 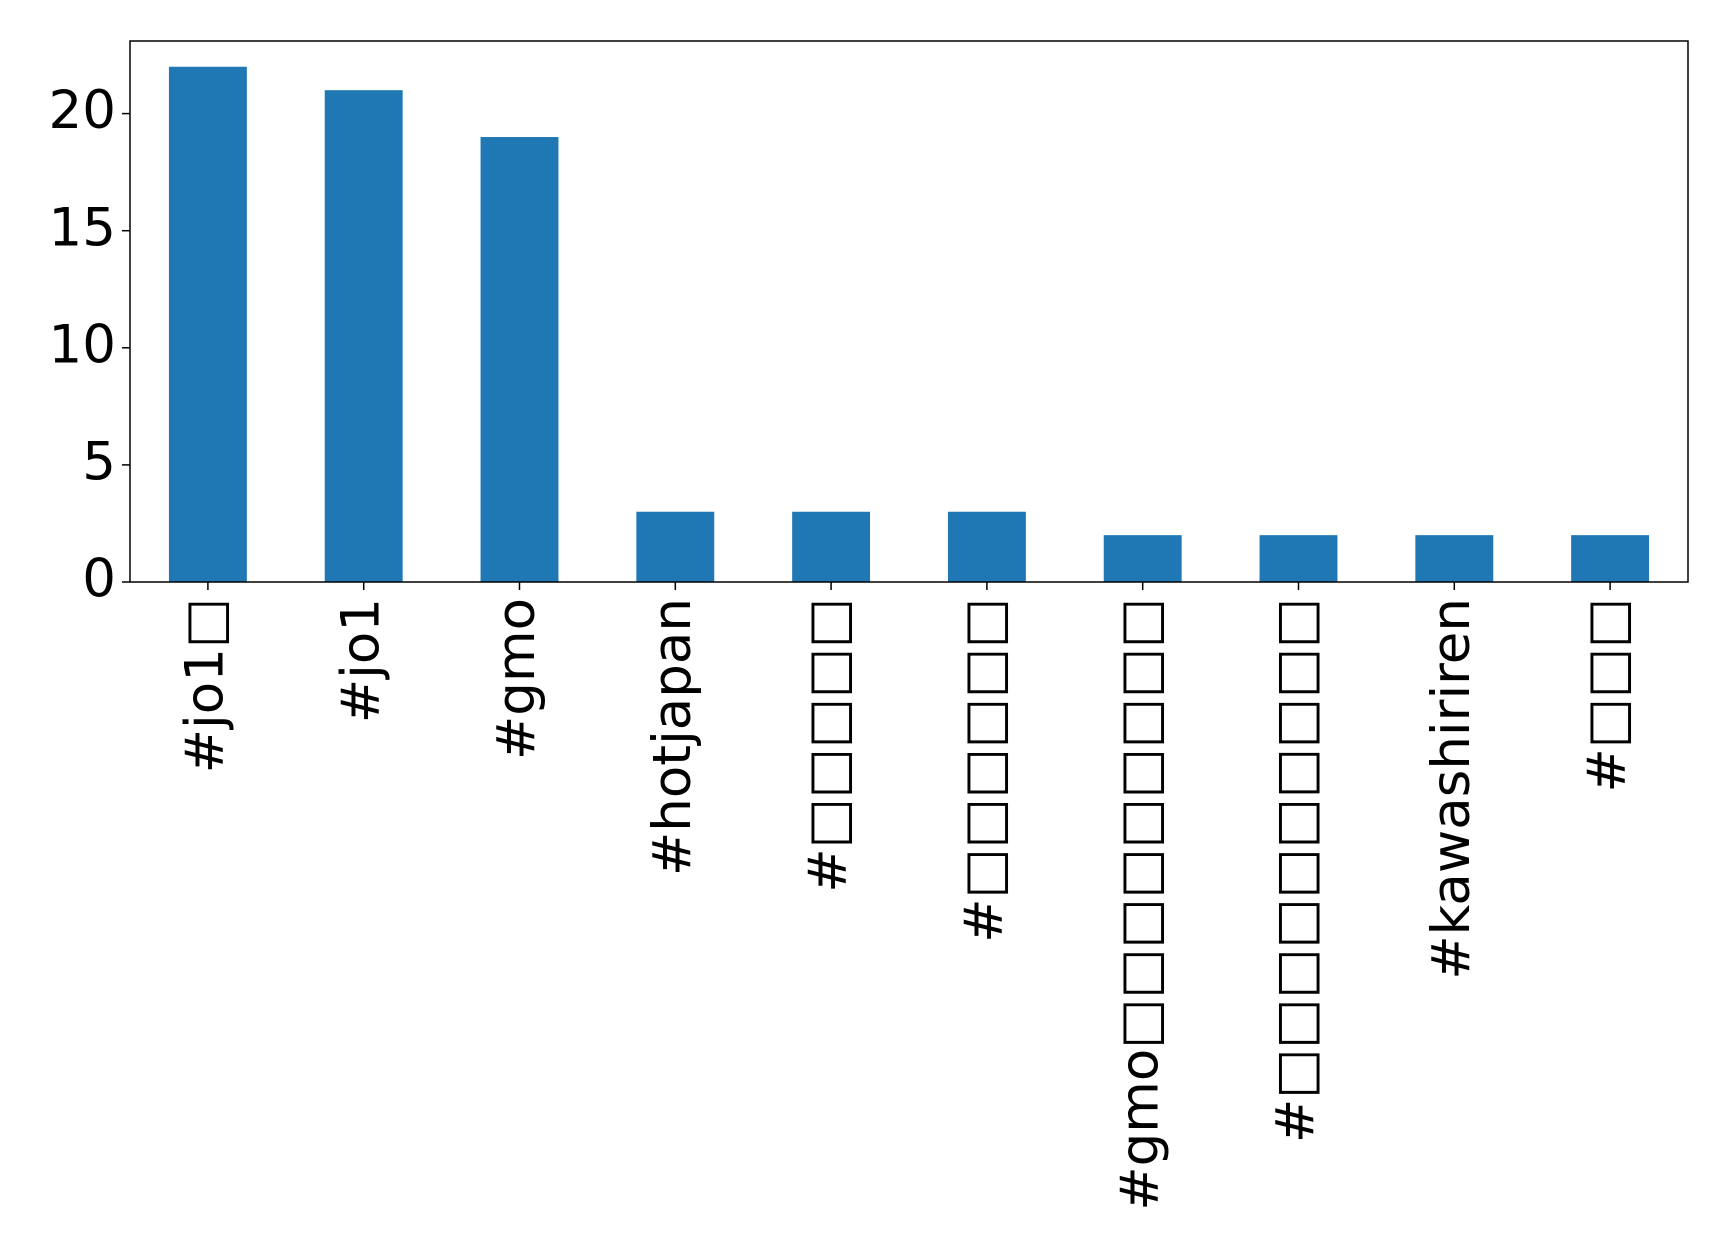 What do you see at coordinates (1139, 904) in the screenshot?
I see `x-tick-label: #gmo□□□□□□□□□` at bounding box center [1139, 904].